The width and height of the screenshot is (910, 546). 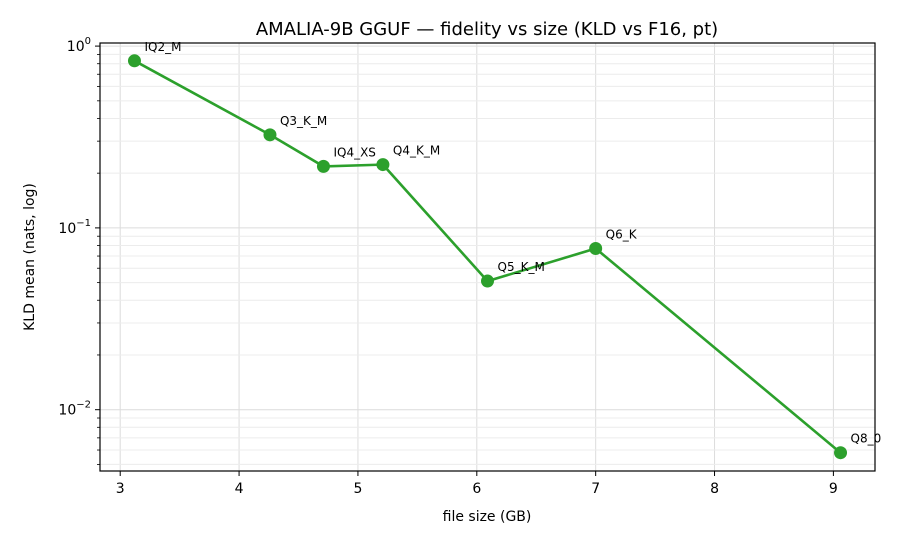 I want to click on data-point-label: Q3_K_M, so click(x=303, y=121).